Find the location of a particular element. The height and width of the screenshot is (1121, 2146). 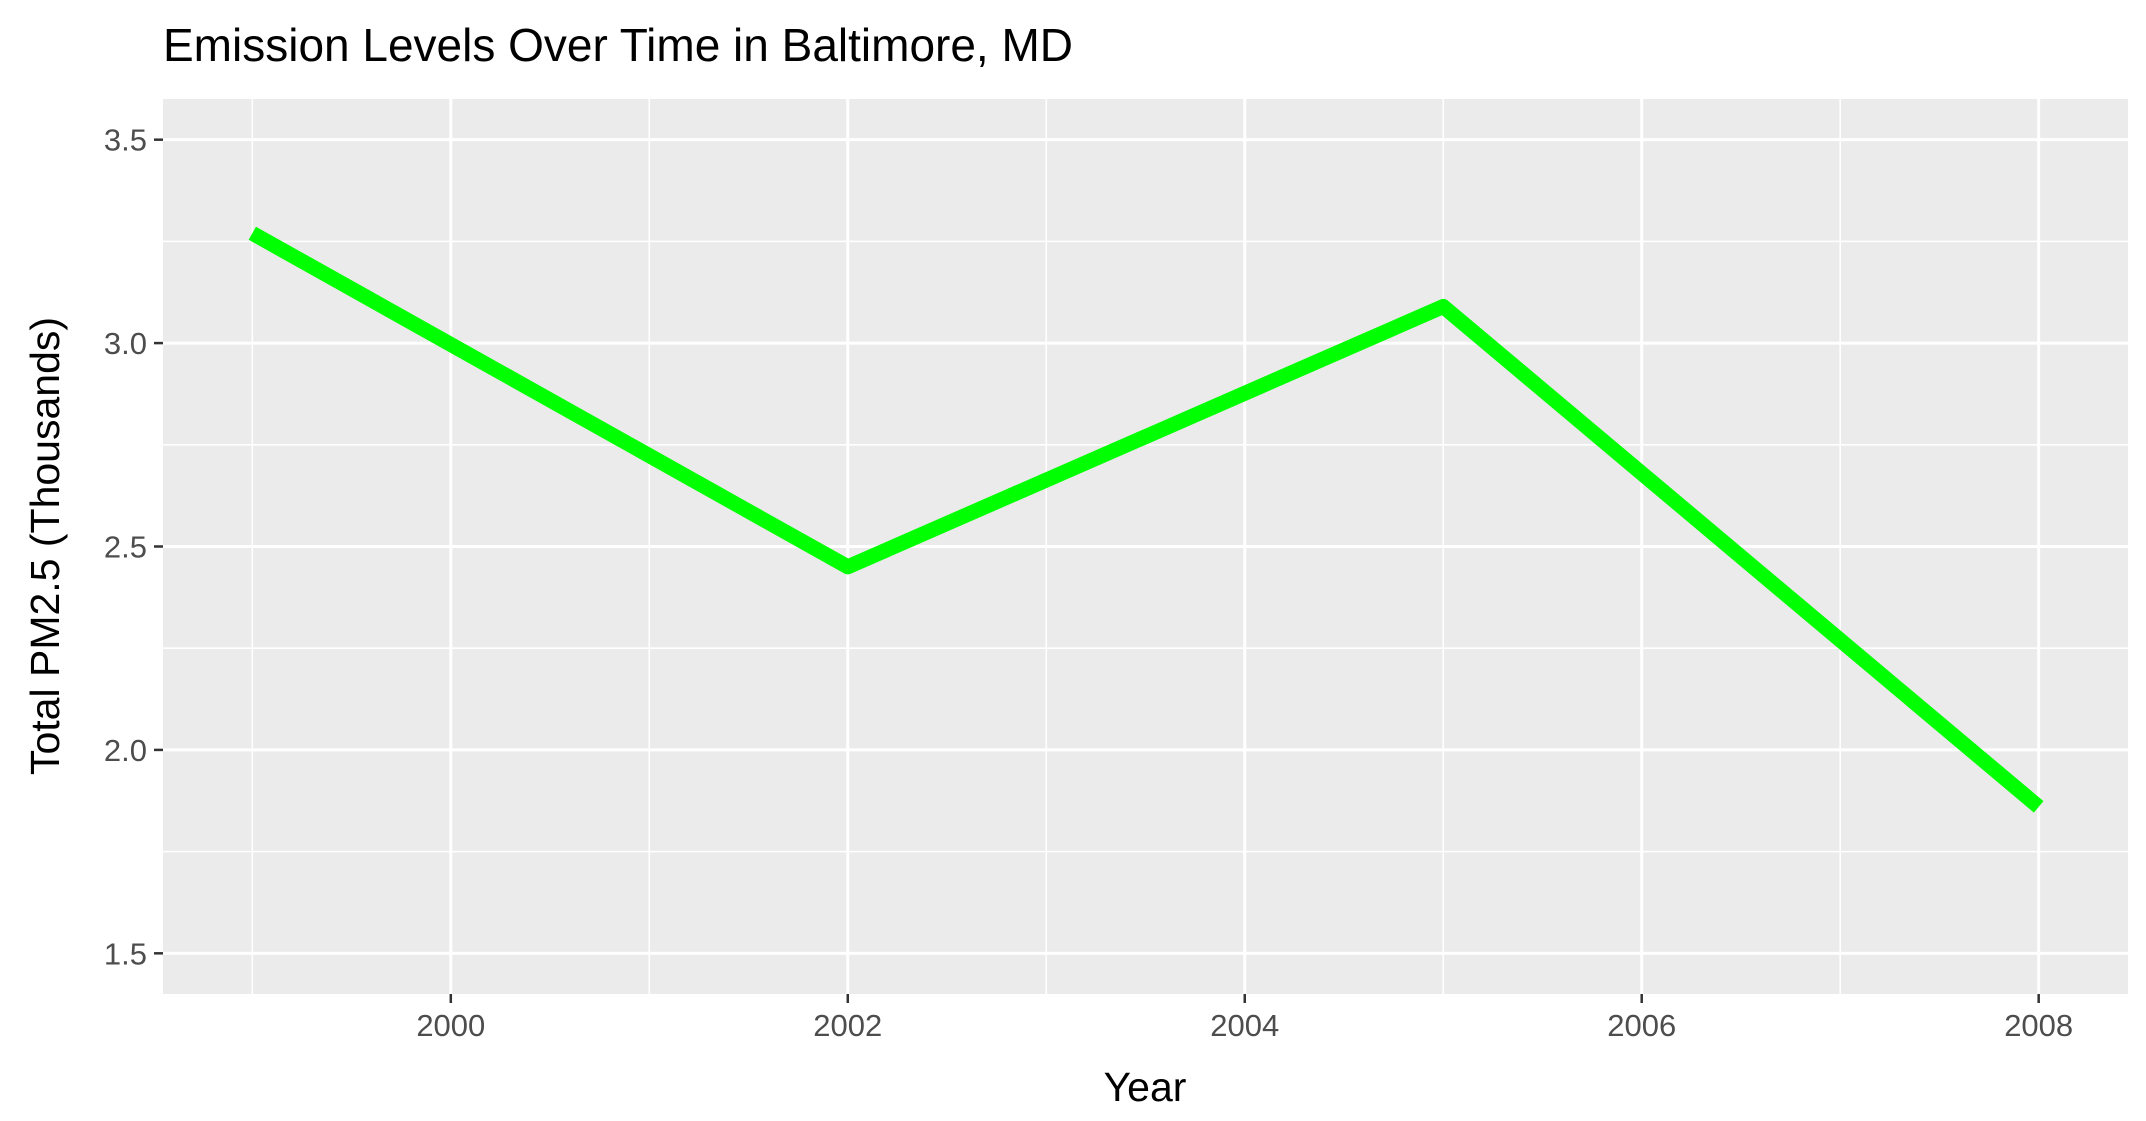

y-tick-label: 3.0 is located at coordinates (125, 343).